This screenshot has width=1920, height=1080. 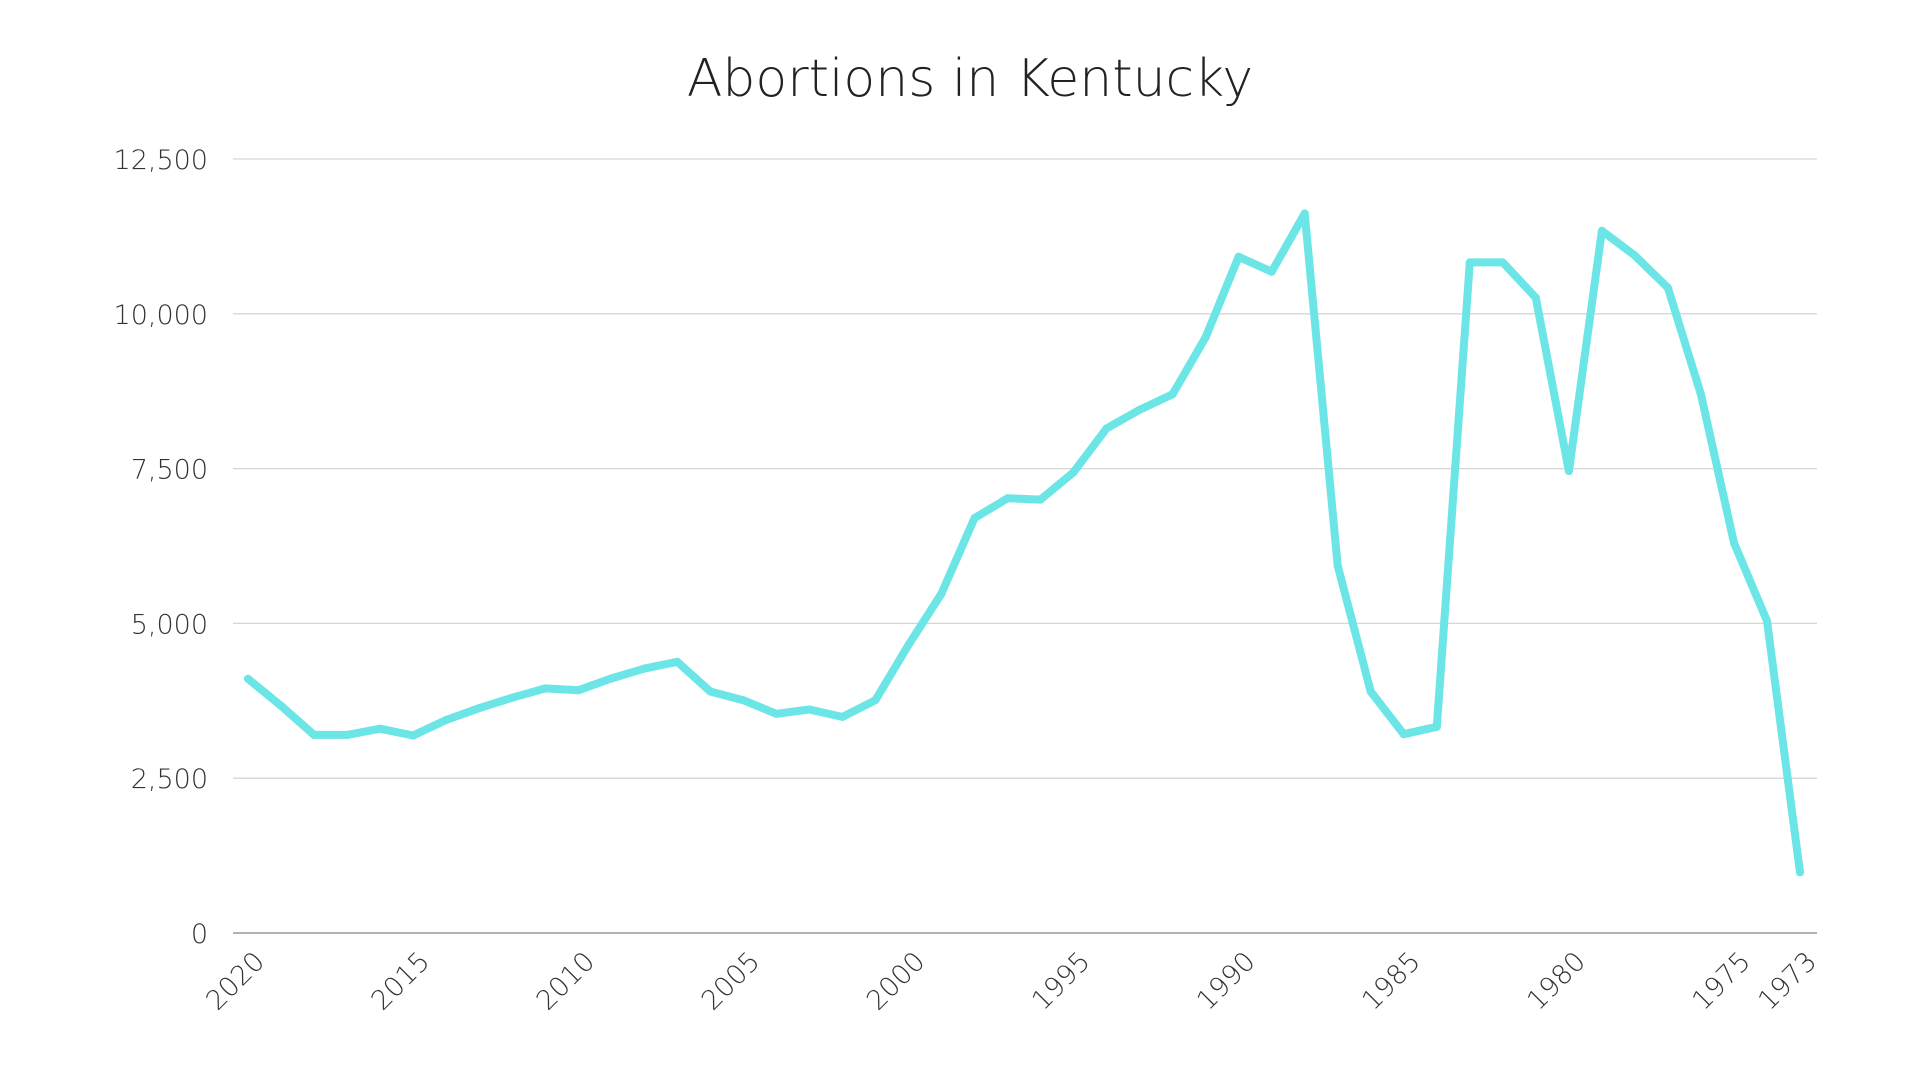 What do you see at coordinates (896, 981) in the screenshot?
I see `x-tick-label: 2000` at bounding box center [896, 981].